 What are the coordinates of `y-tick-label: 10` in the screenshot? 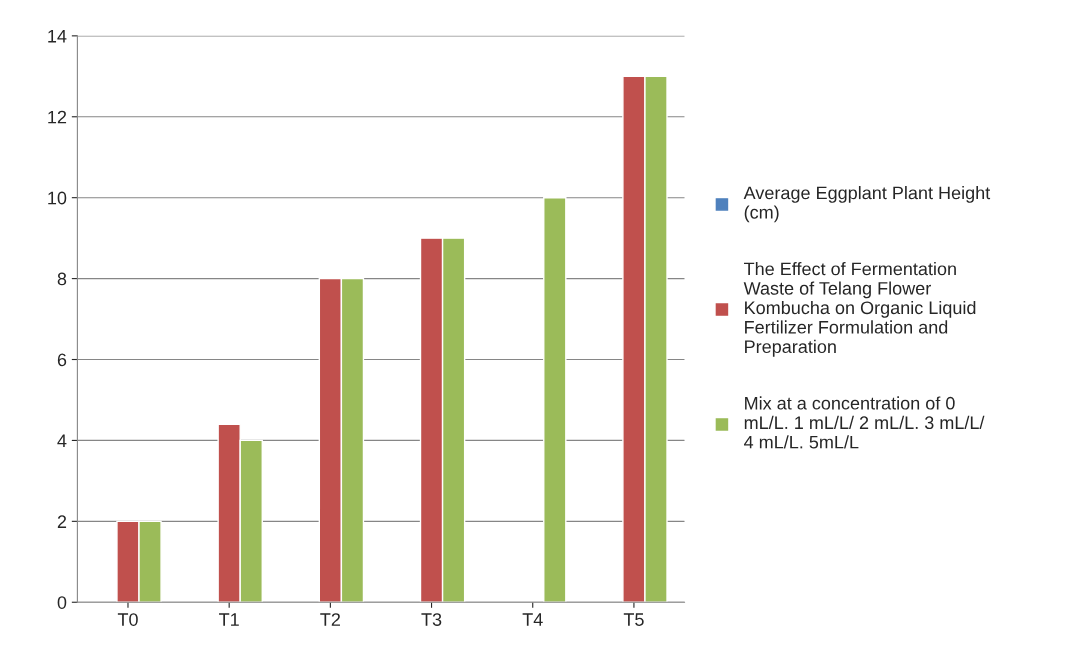 It's located at (57, 198).